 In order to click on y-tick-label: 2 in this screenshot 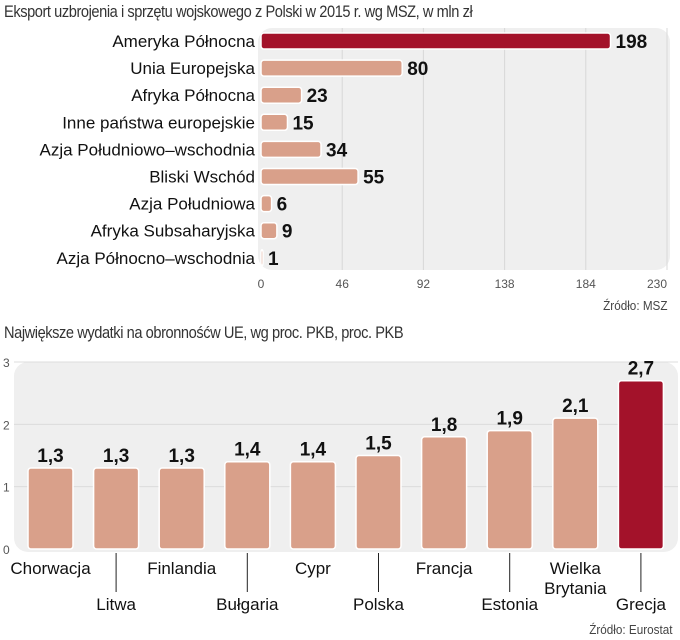, I will do `click(6, 425)`.